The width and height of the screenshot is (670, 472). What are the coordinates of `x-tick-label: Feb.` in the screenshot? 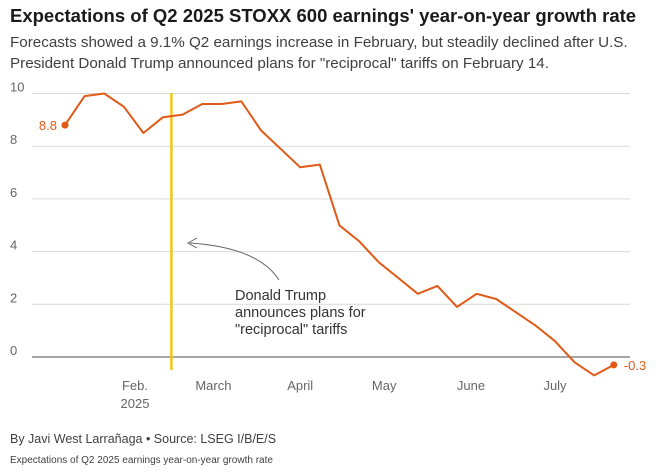 It's located at (135, 385).